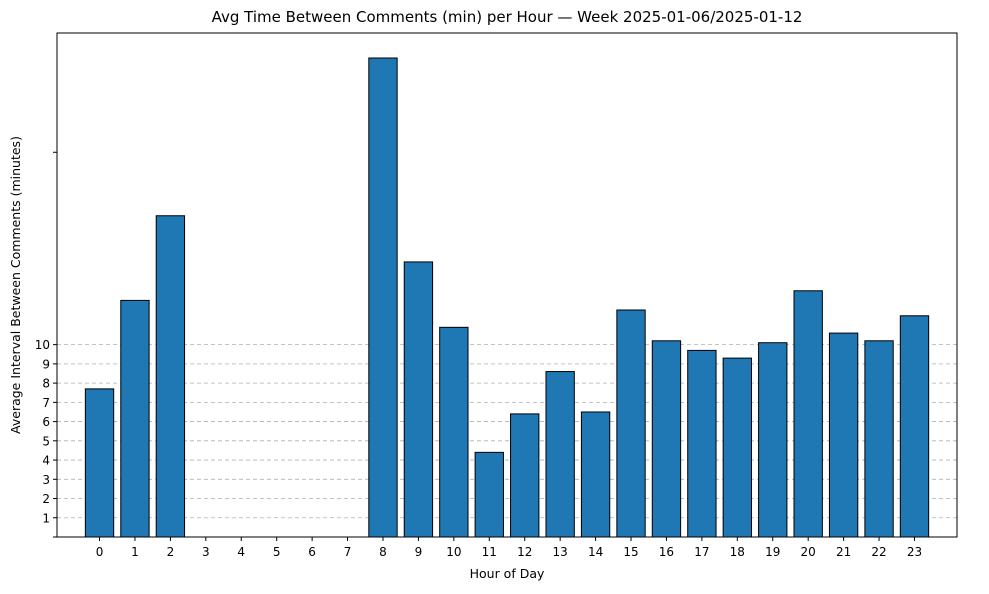 The height and width of the screenshot is (594, 989). What do you see at coordinates (630, 552) in the screenshot?
I see `x-tick-label: 15` at bounding box center [630, 552].